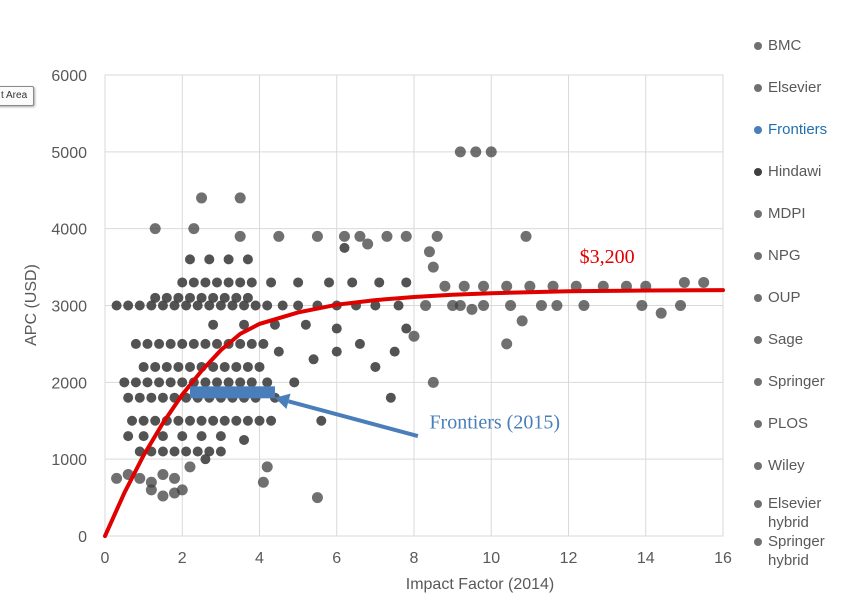 This screenshot has width=844, height=615. Describe the element at coordinates (480, 584) in the screenshot. I see `x-axis-title: Impact Factor (2014)` at that location.